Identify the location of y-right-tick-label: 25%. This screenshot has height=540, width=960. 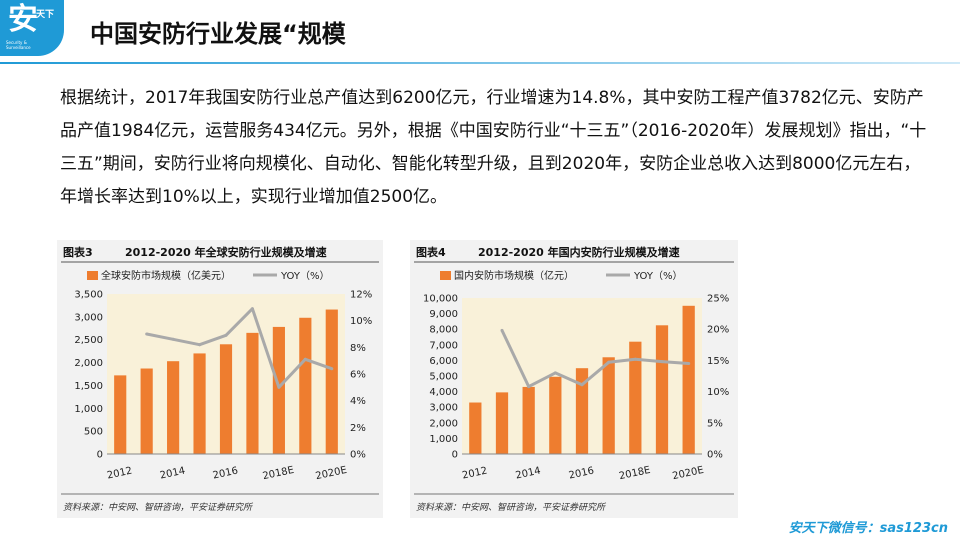
(718, 299).